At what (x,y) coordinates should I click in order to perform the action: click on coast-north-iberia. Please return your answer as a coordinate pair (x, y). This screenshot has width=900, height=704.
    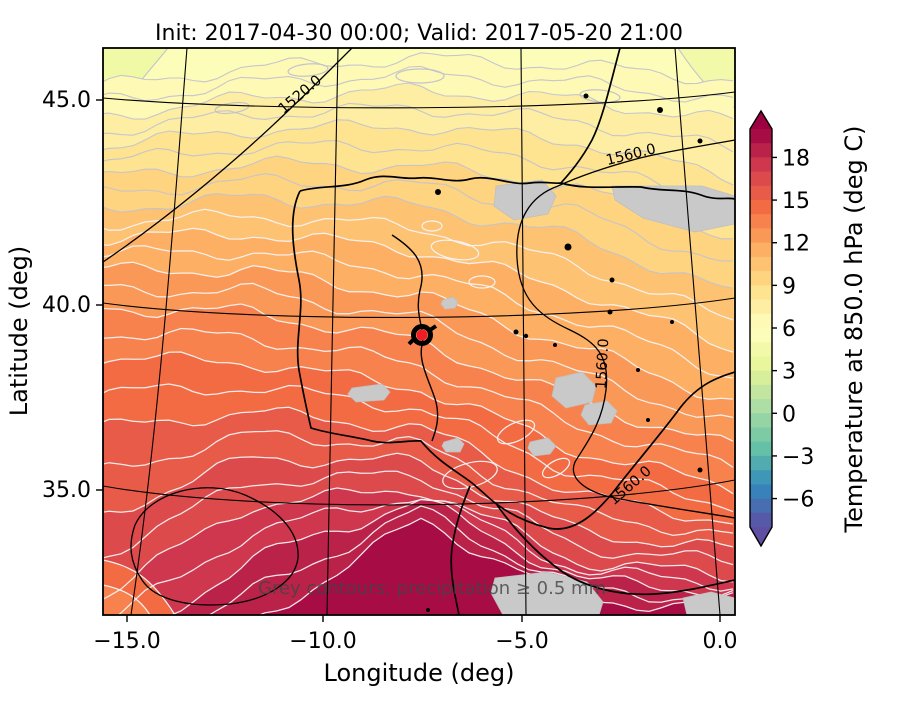
    Looking at the image, I should click on (430, 183).